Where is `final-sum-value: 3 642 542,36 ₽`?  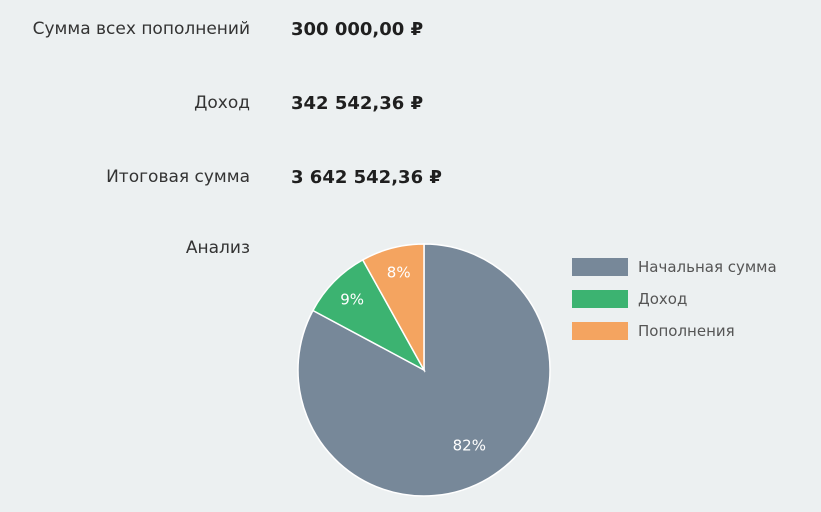 final-sum-value: 3 642 542,36 ₽ is located at coordinates (366, 177).